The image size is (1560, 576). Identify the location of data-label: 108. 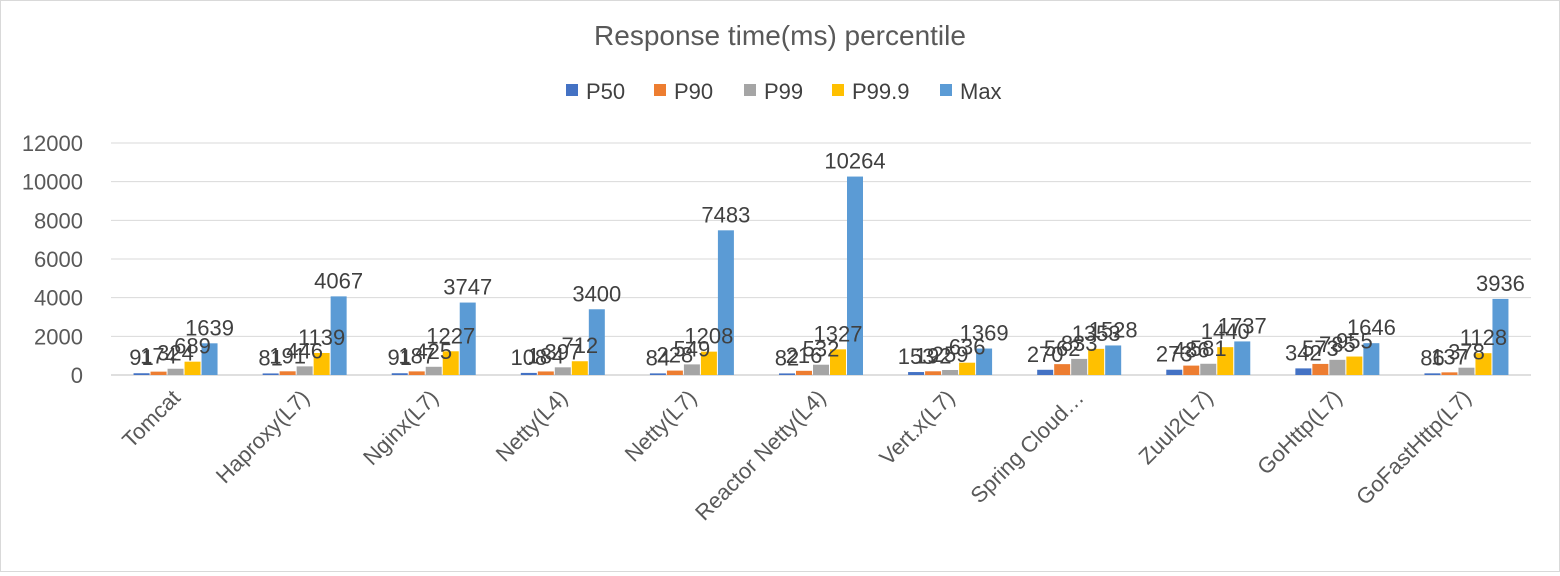
(528, 357).